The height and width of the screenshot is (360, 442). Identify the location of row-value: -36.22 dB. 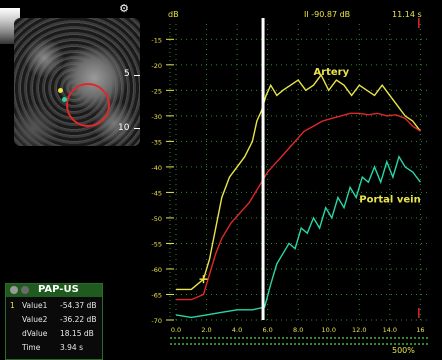
(78, 319).